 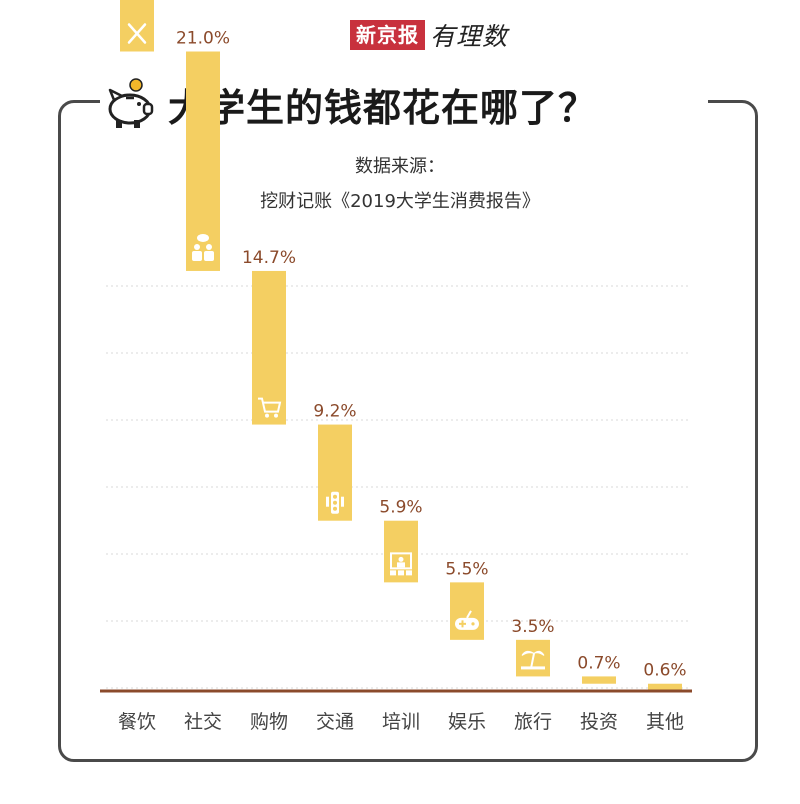 What do you see at coordinates (387, 35) in the screenshot?
I see `brand-name: 新京报` at bounding box center [387, 35].